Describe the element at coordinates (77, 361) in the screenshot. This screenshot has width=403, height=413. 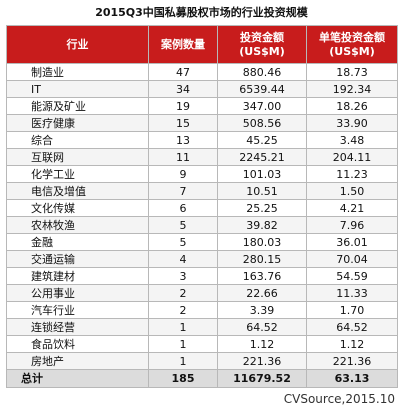
I see `cell-industry: 房地产` at that location.